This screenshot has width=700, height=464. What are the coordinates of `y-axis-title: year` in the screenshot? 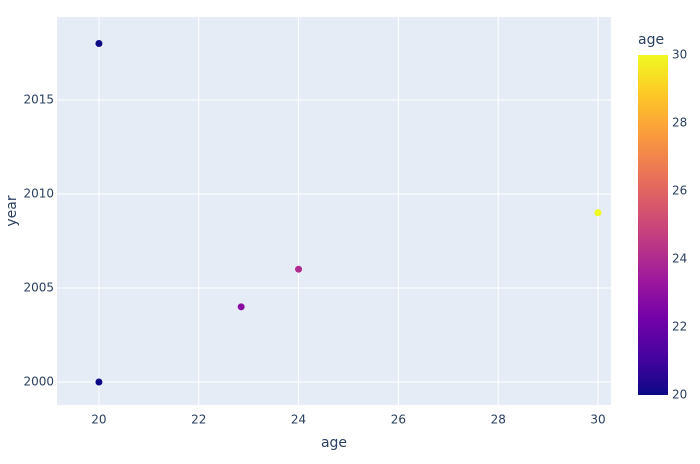 It's located at (12, 210).